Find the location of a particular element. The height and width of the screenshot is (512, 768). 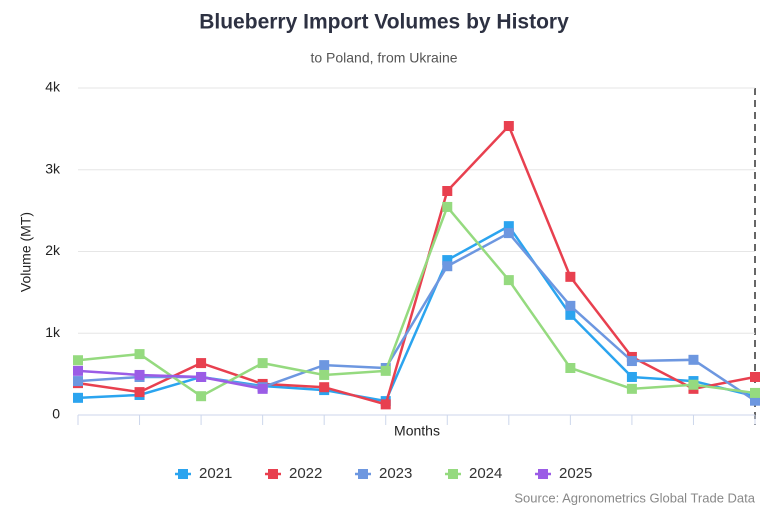

legend-label: 2025 is located at coordinates (575, 473).